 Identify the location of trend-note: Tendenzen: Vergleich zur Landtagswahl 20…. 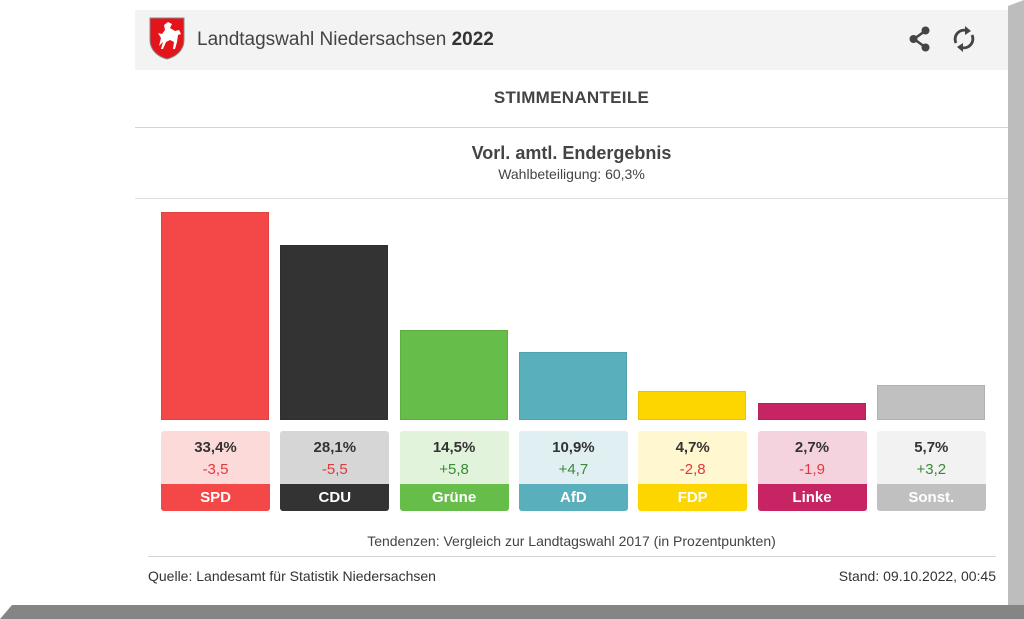
(571, 541).